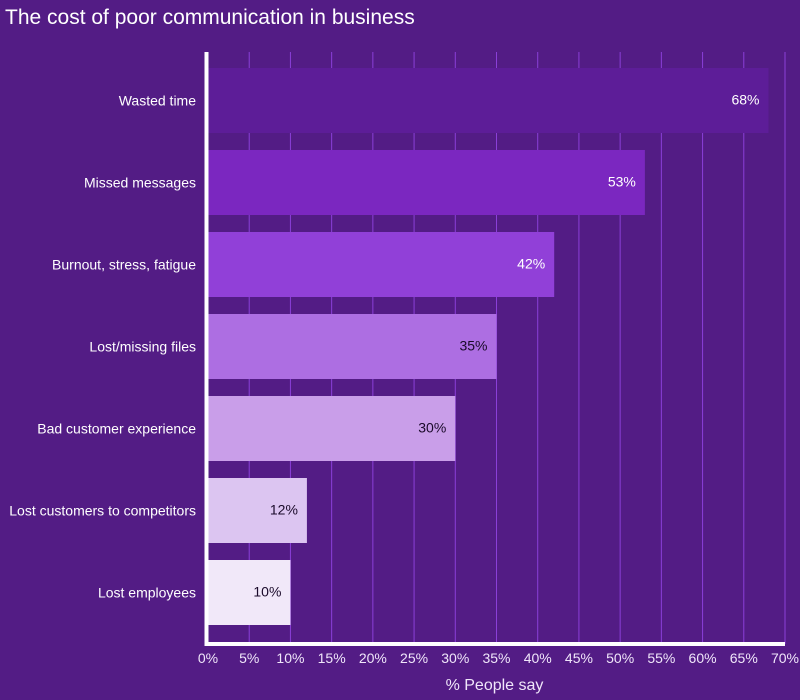  What do you see at coordinates (744, 658) in the screenshot?
I see `x-tick-label: 65%` at bounding box center [744, 658].